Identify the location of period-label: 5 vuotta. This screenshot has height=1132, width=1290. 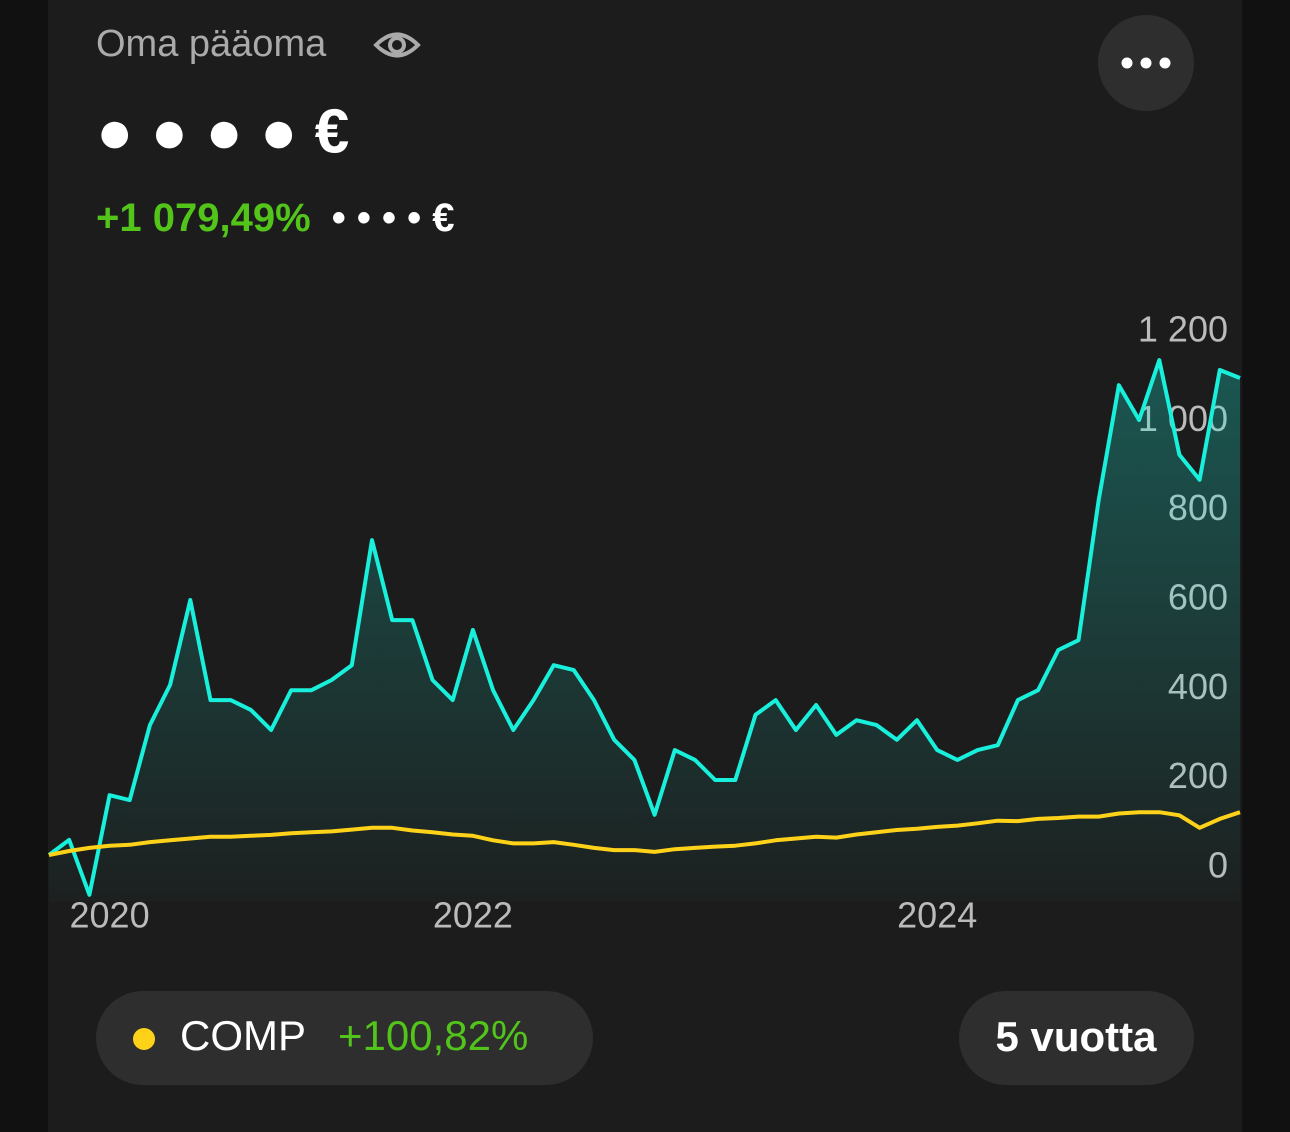
(1076, 1036).